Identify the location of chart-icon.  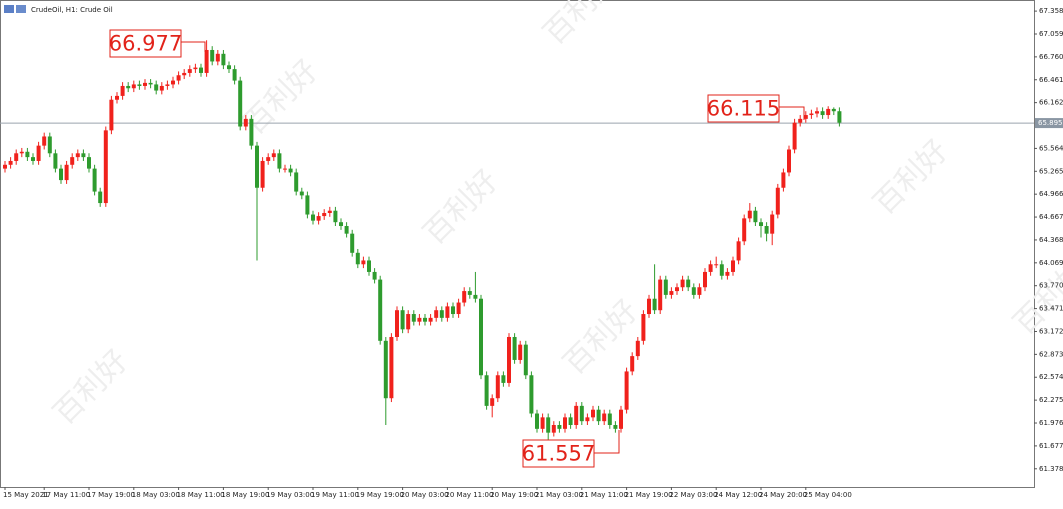
(21, 9).